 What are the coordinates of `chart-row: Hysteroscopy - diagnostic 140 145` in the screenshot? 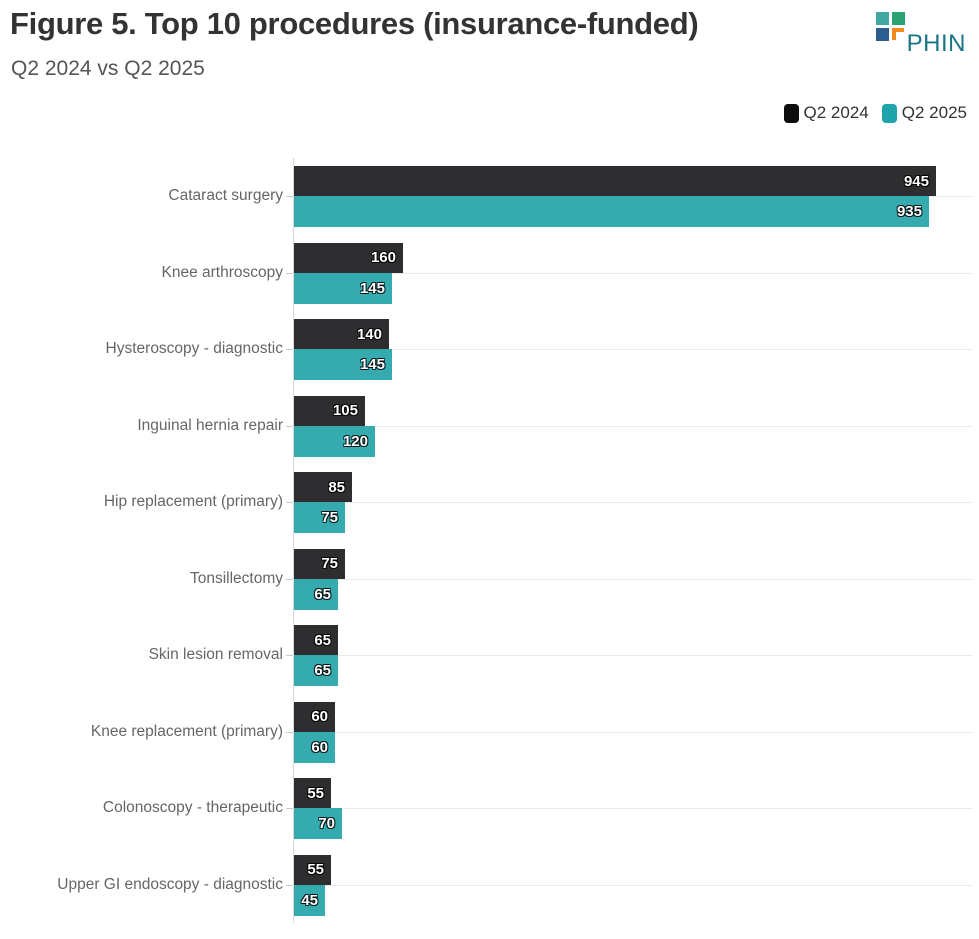 It's located at (489, 349).